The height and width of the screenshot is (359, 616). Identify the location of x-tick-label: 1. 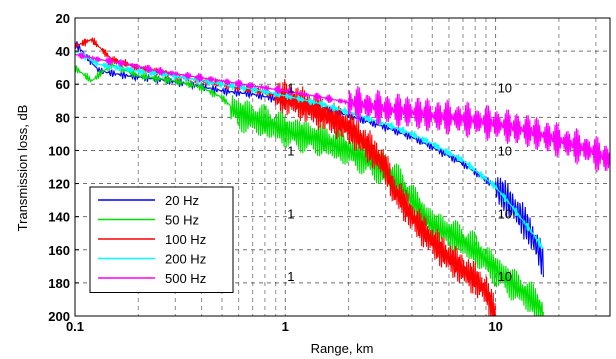
(285, 326).